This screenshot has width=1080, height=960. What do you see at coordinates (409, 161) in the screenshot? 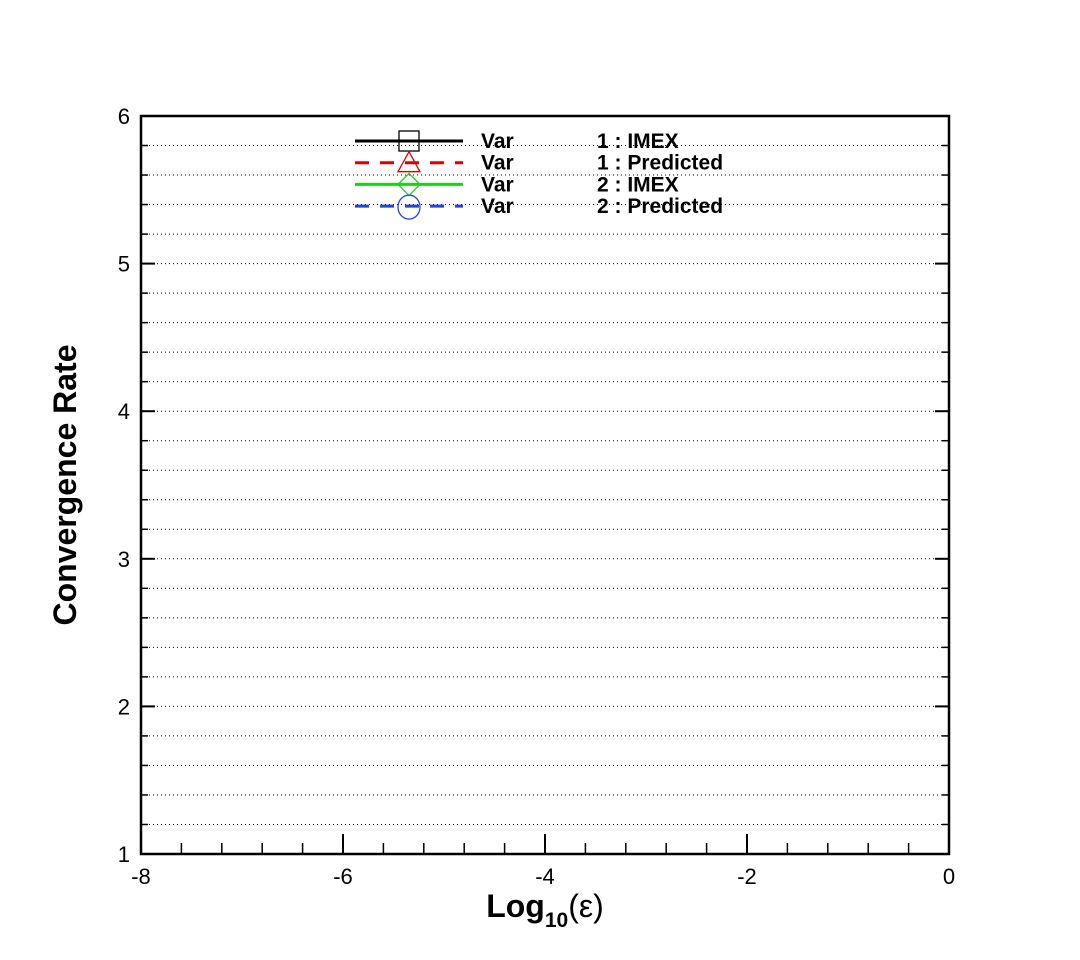
I see `legend-marker-triangle` at bounding box center [409, 161].